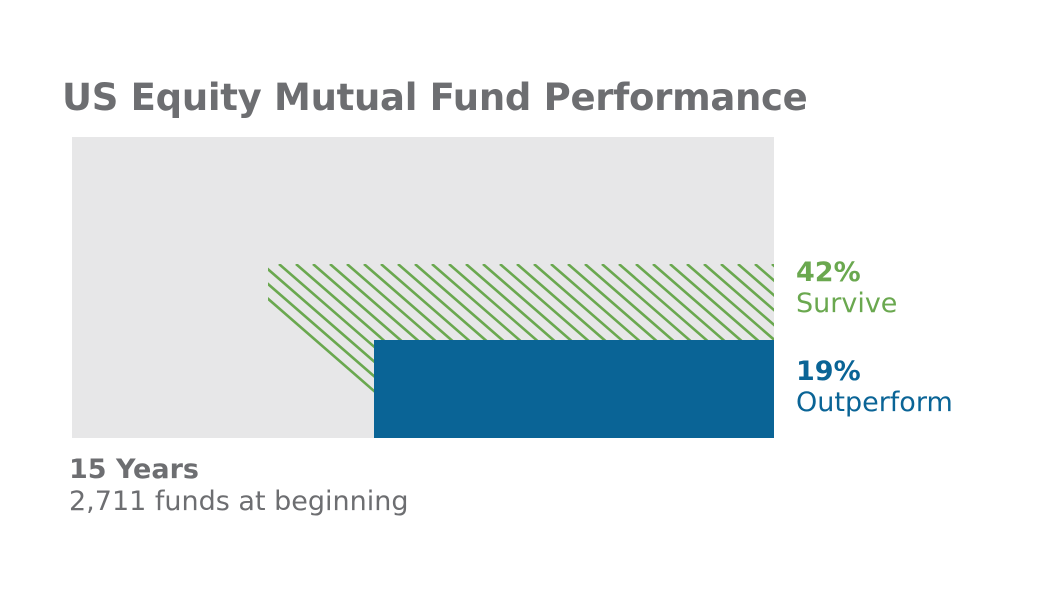 Image resolution: width=1050 pixels, height=600 pixels. Describe the element at coordinates (574, 389) in the screenshot. I see `outperform-bar` at that location.